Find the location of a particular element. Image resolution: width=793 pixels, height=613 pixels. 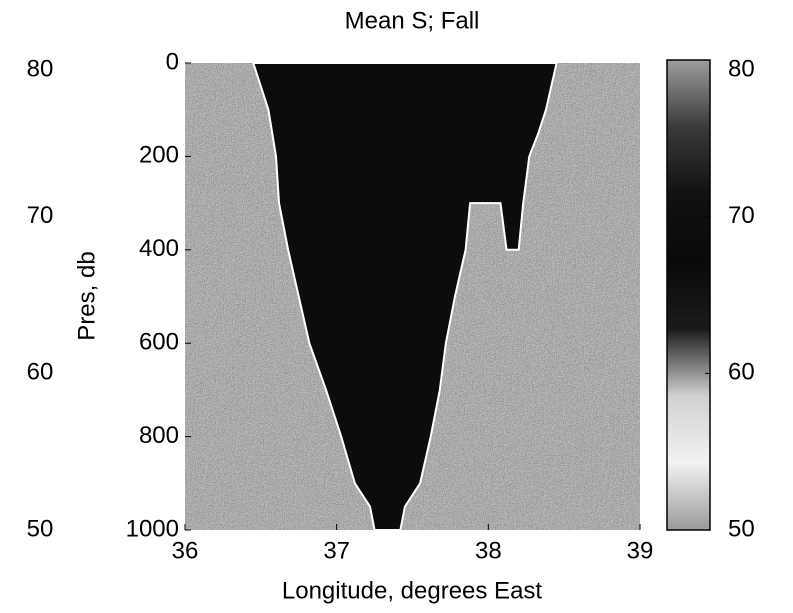

y-tick-label: 600 is located at coordinates (159, 342).